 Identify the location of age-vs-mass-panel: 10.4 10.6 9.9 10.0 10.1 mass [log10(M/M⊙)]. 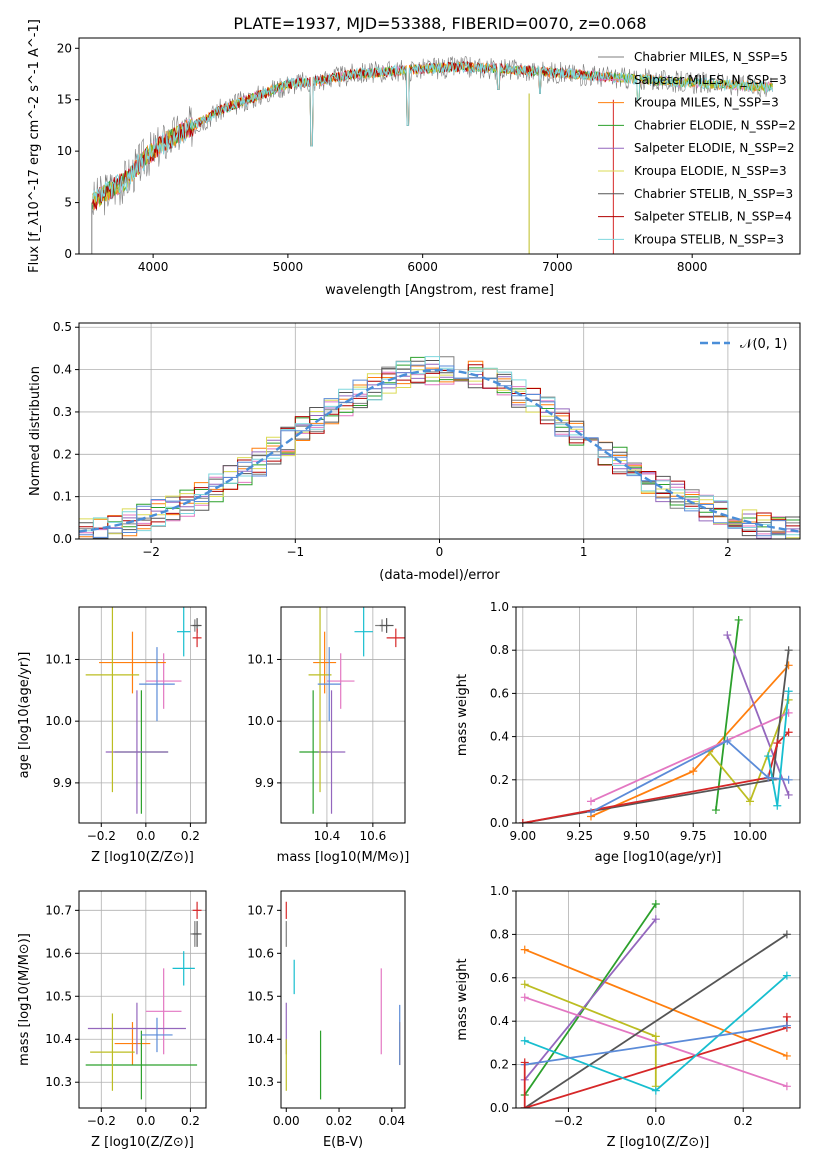
(328, 735).